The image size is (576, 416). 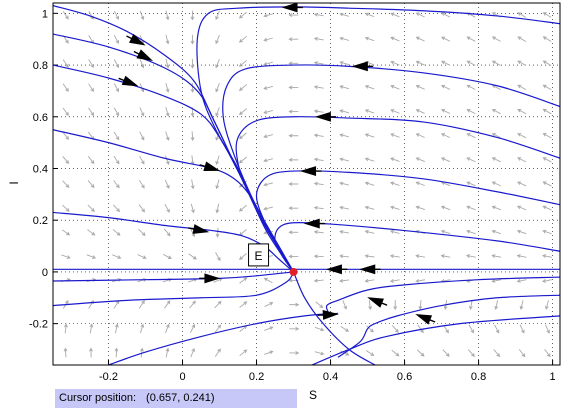 I want to click on x-tick-label: 0.2, so click(x=256, y=377).